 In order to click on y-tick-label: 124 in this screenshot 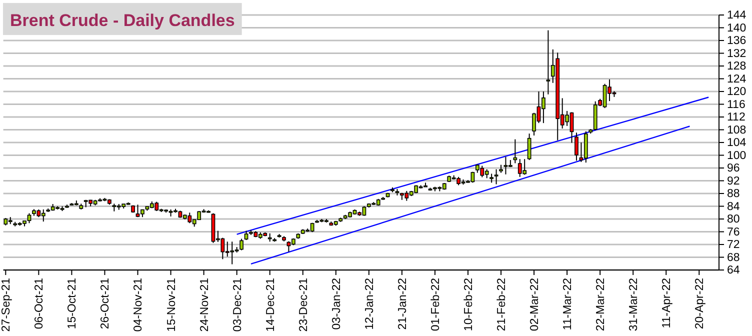, I will do `click(737, 79)`.